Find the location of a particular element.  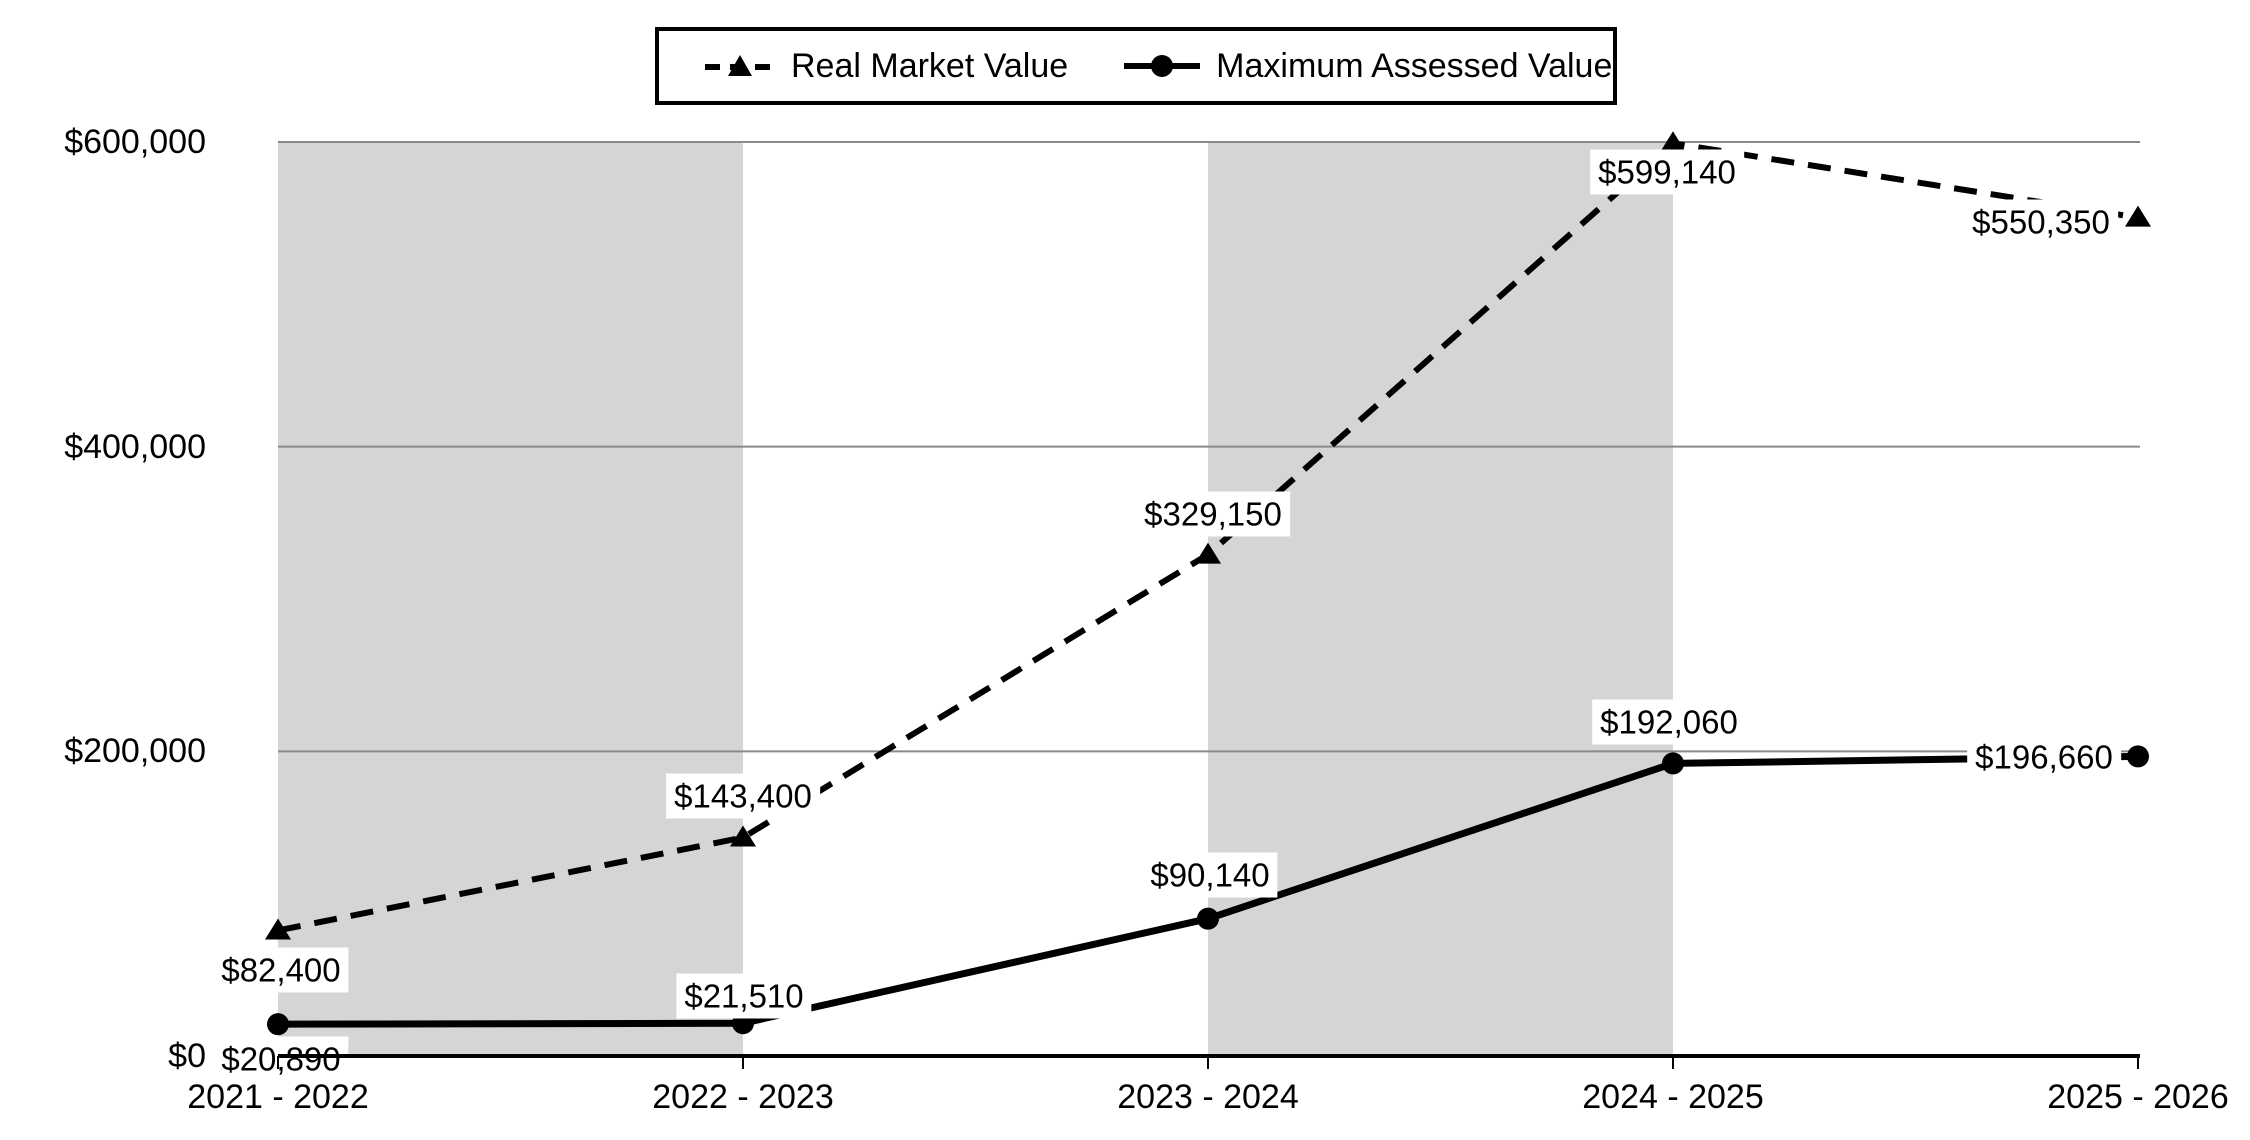

x-tick-label: 2022 - 2023 is located at coordinates (743, 1097).